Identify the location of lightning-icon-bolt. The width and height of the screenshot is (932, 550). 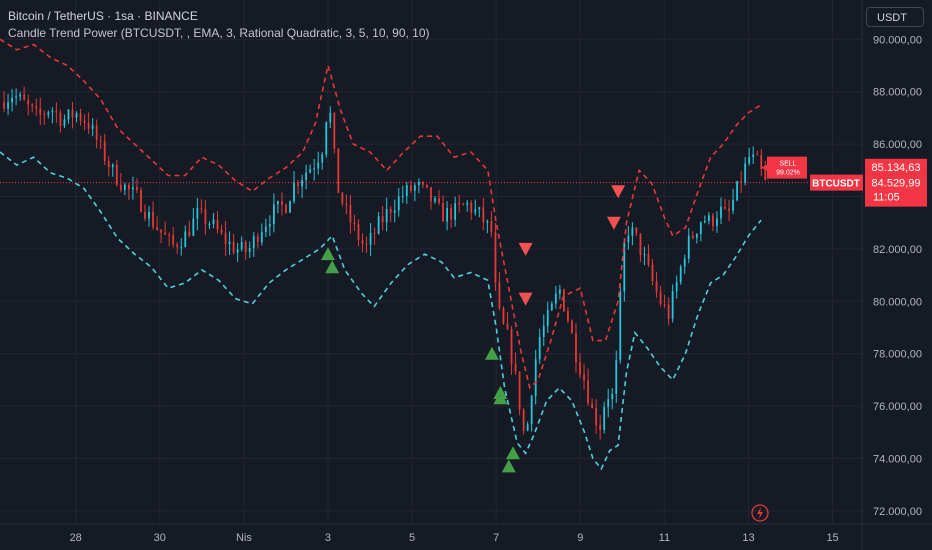
(760, 513).